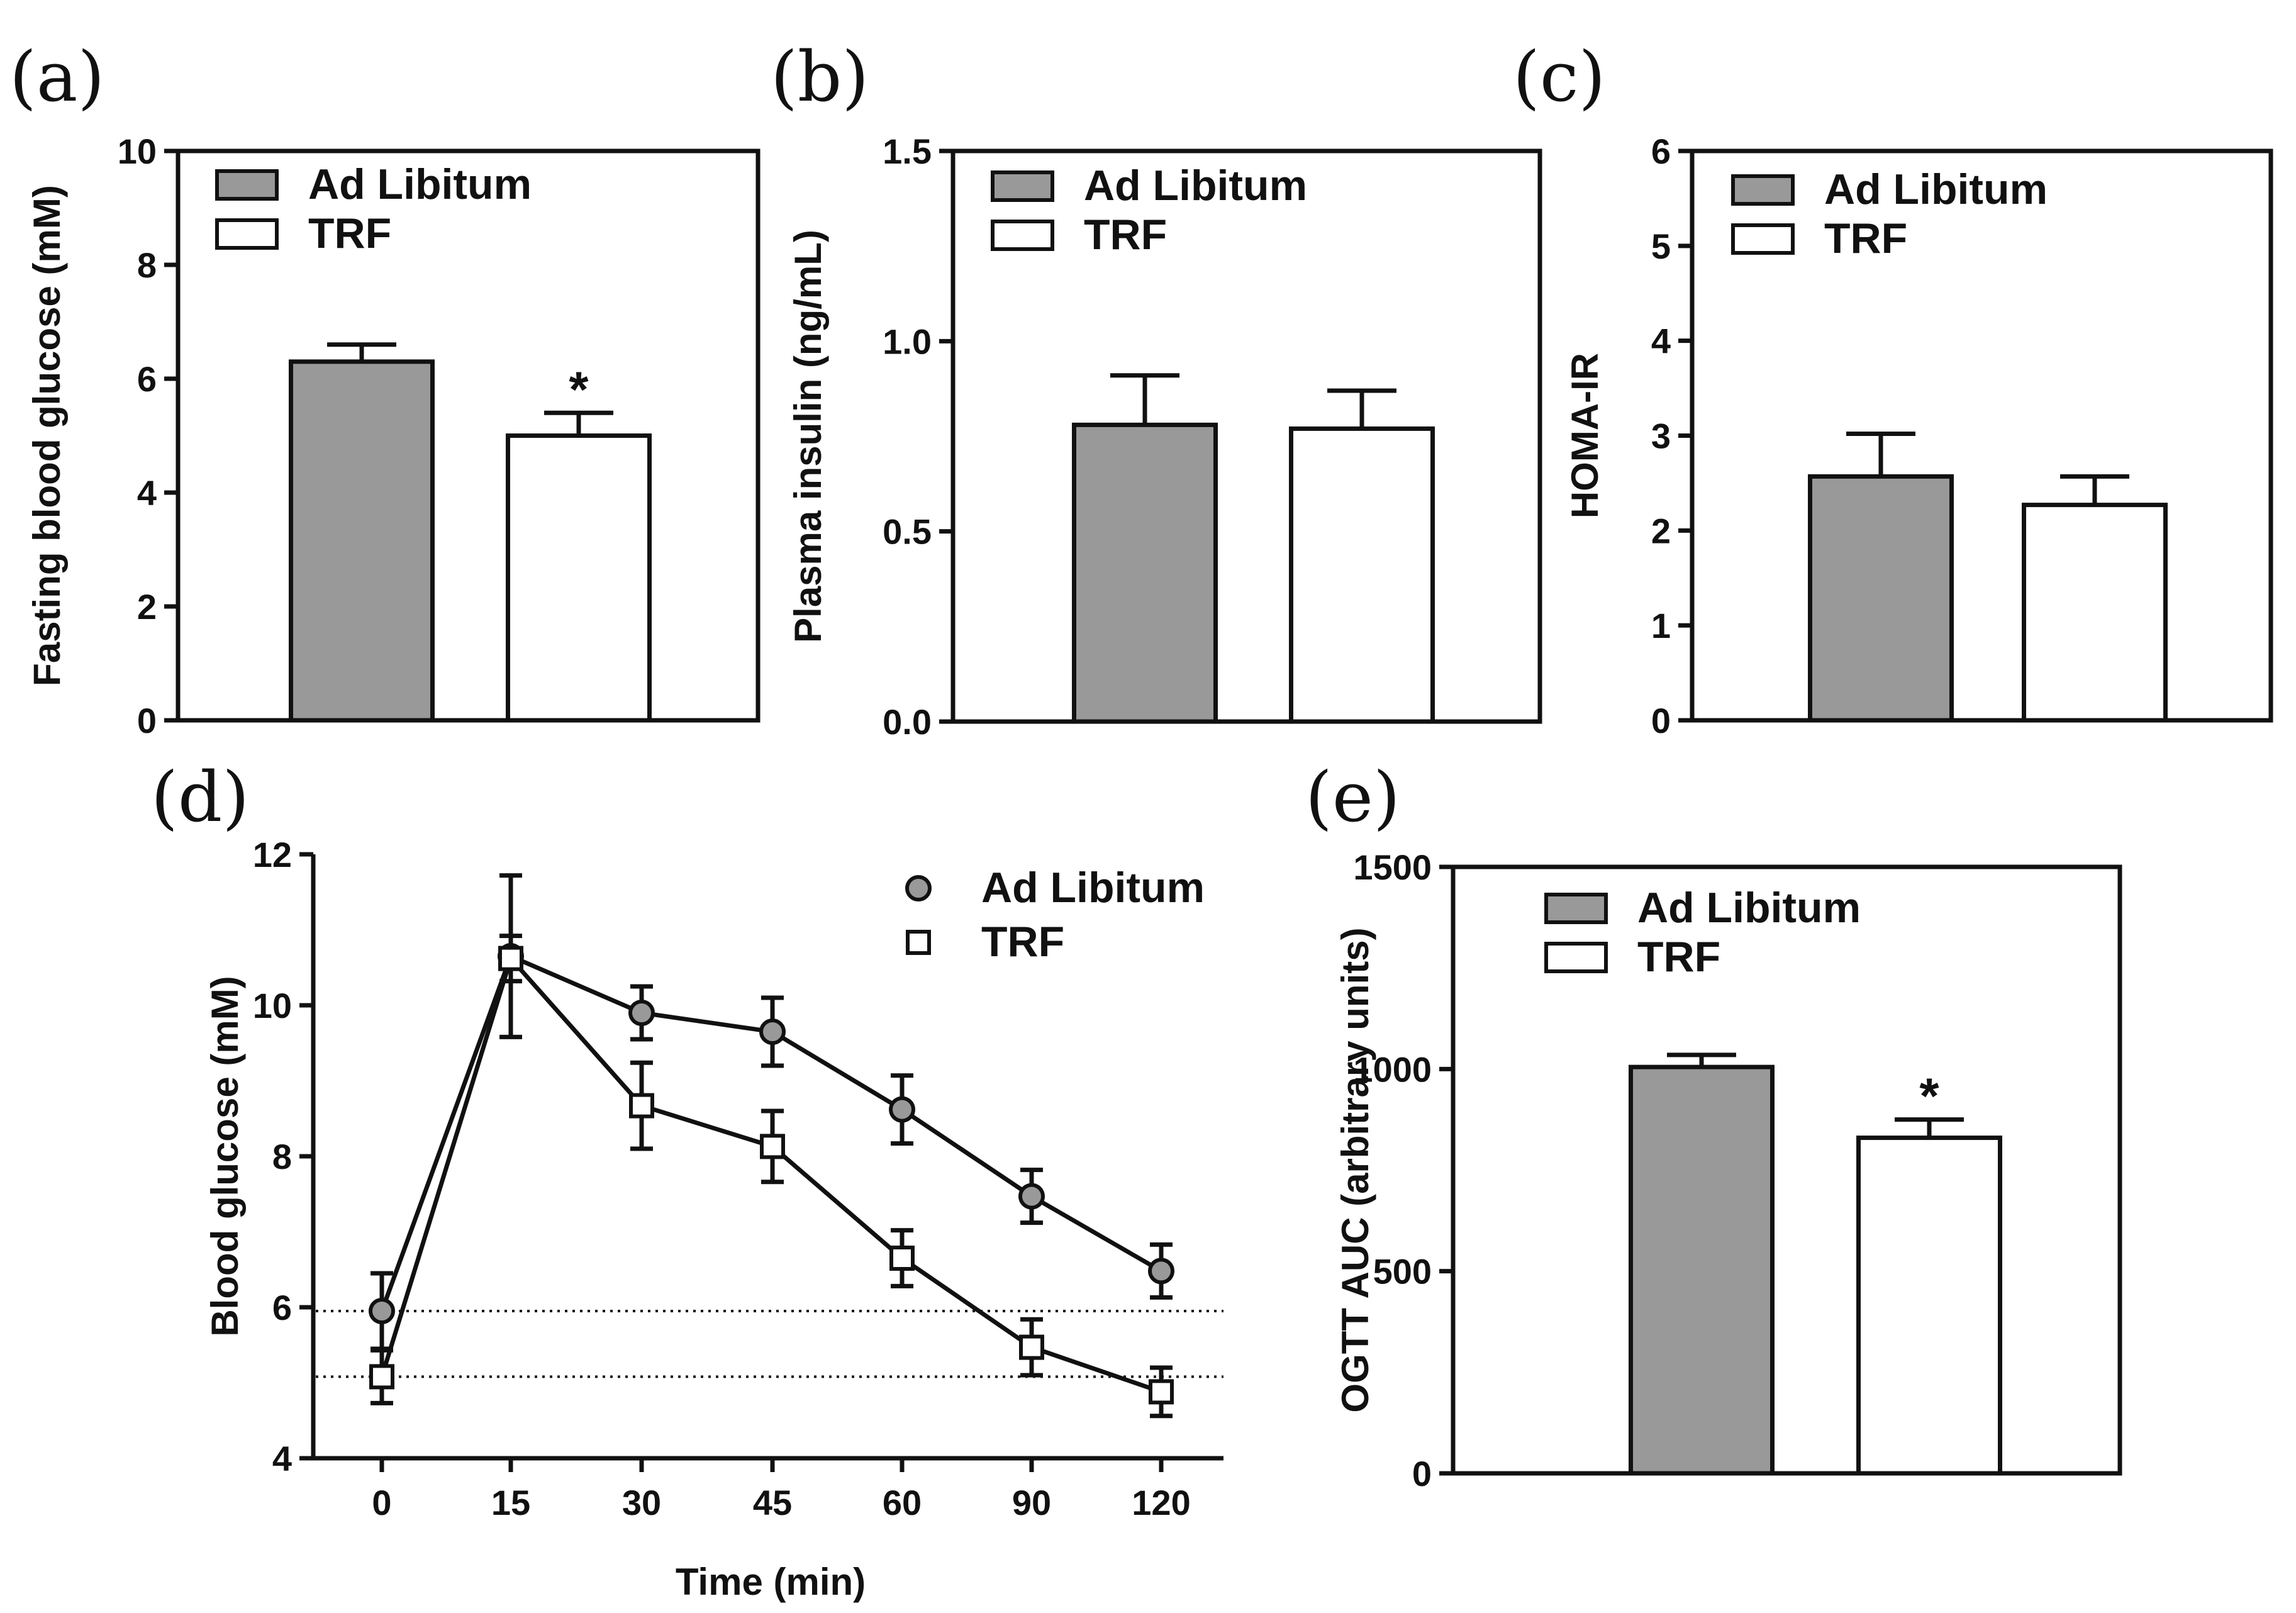  What do you see at coordinates (808, 437) in the screenshot?
I see `y-axis-title: Plasma insulin (ng/mL)` at bounding box center [808, 437].